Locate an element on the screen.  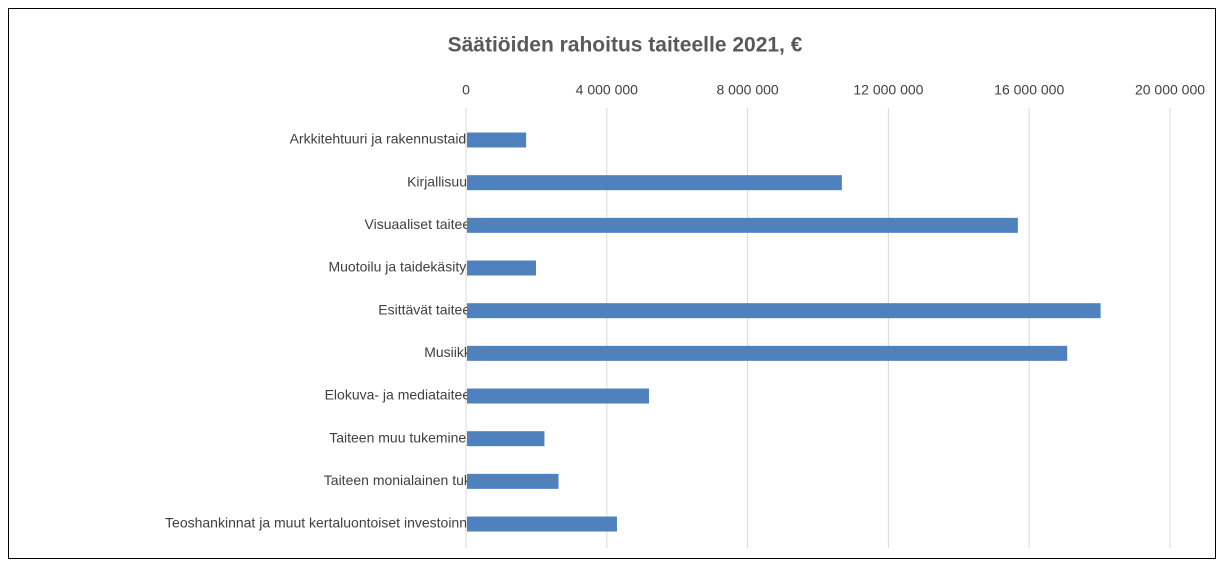
x-tick-label: 8 000 000 is located at coordinates (747, 90).